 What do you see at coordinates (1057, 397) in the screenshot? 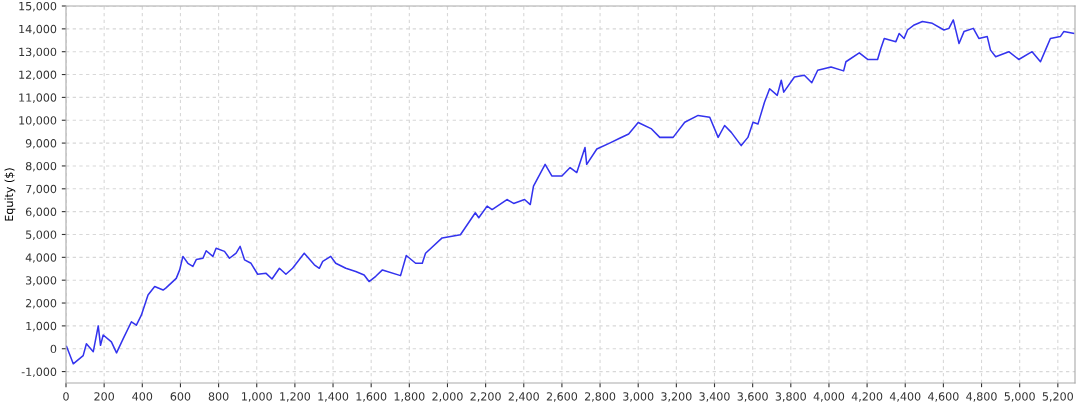
I see `x-tick-label: 5,200` at bounding box center [1057, 397].